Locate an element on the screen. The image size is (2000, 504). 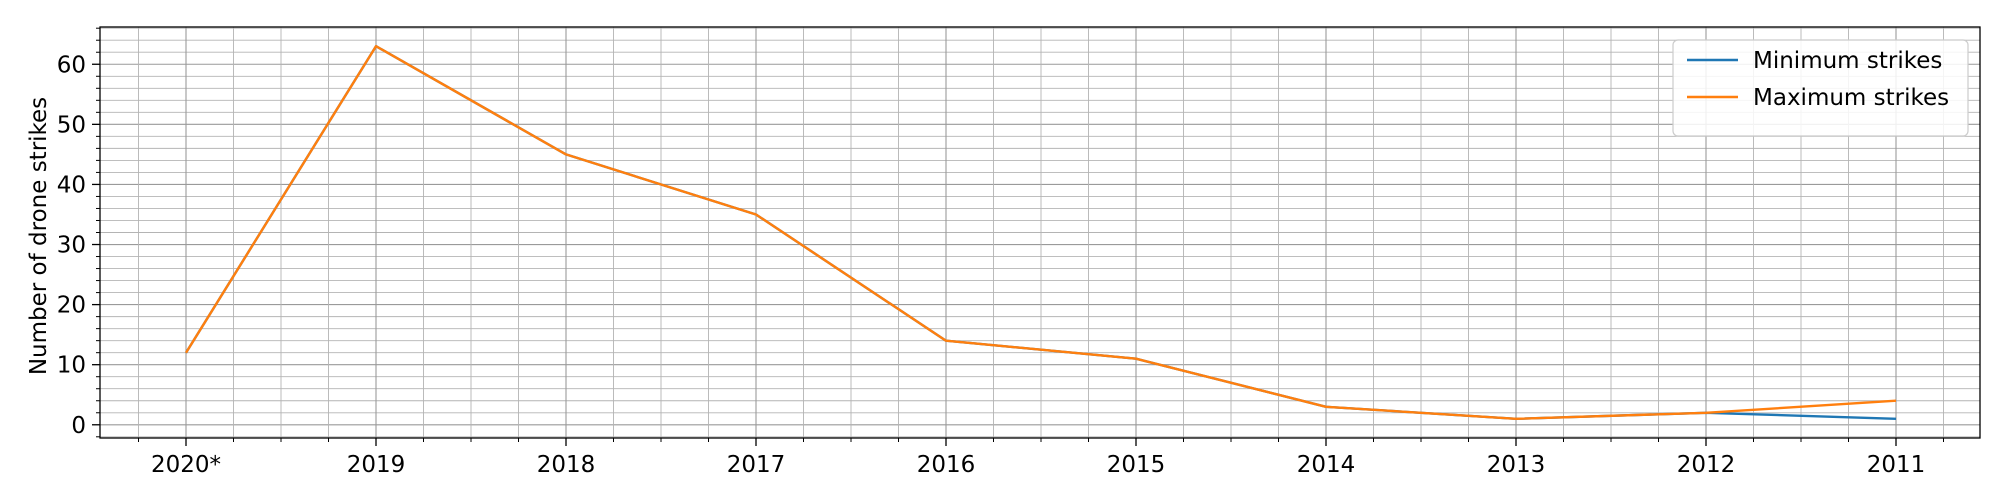
y-tick-label: 20 is located at coordinates (71, 306).